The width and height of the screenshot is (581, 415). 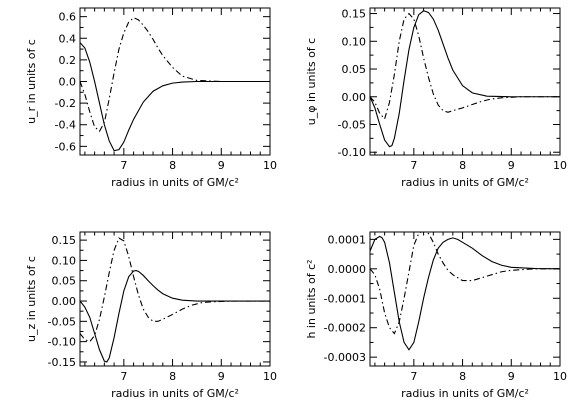 I want to click on uphi-series-solid-line, so click(x=465, y=79).